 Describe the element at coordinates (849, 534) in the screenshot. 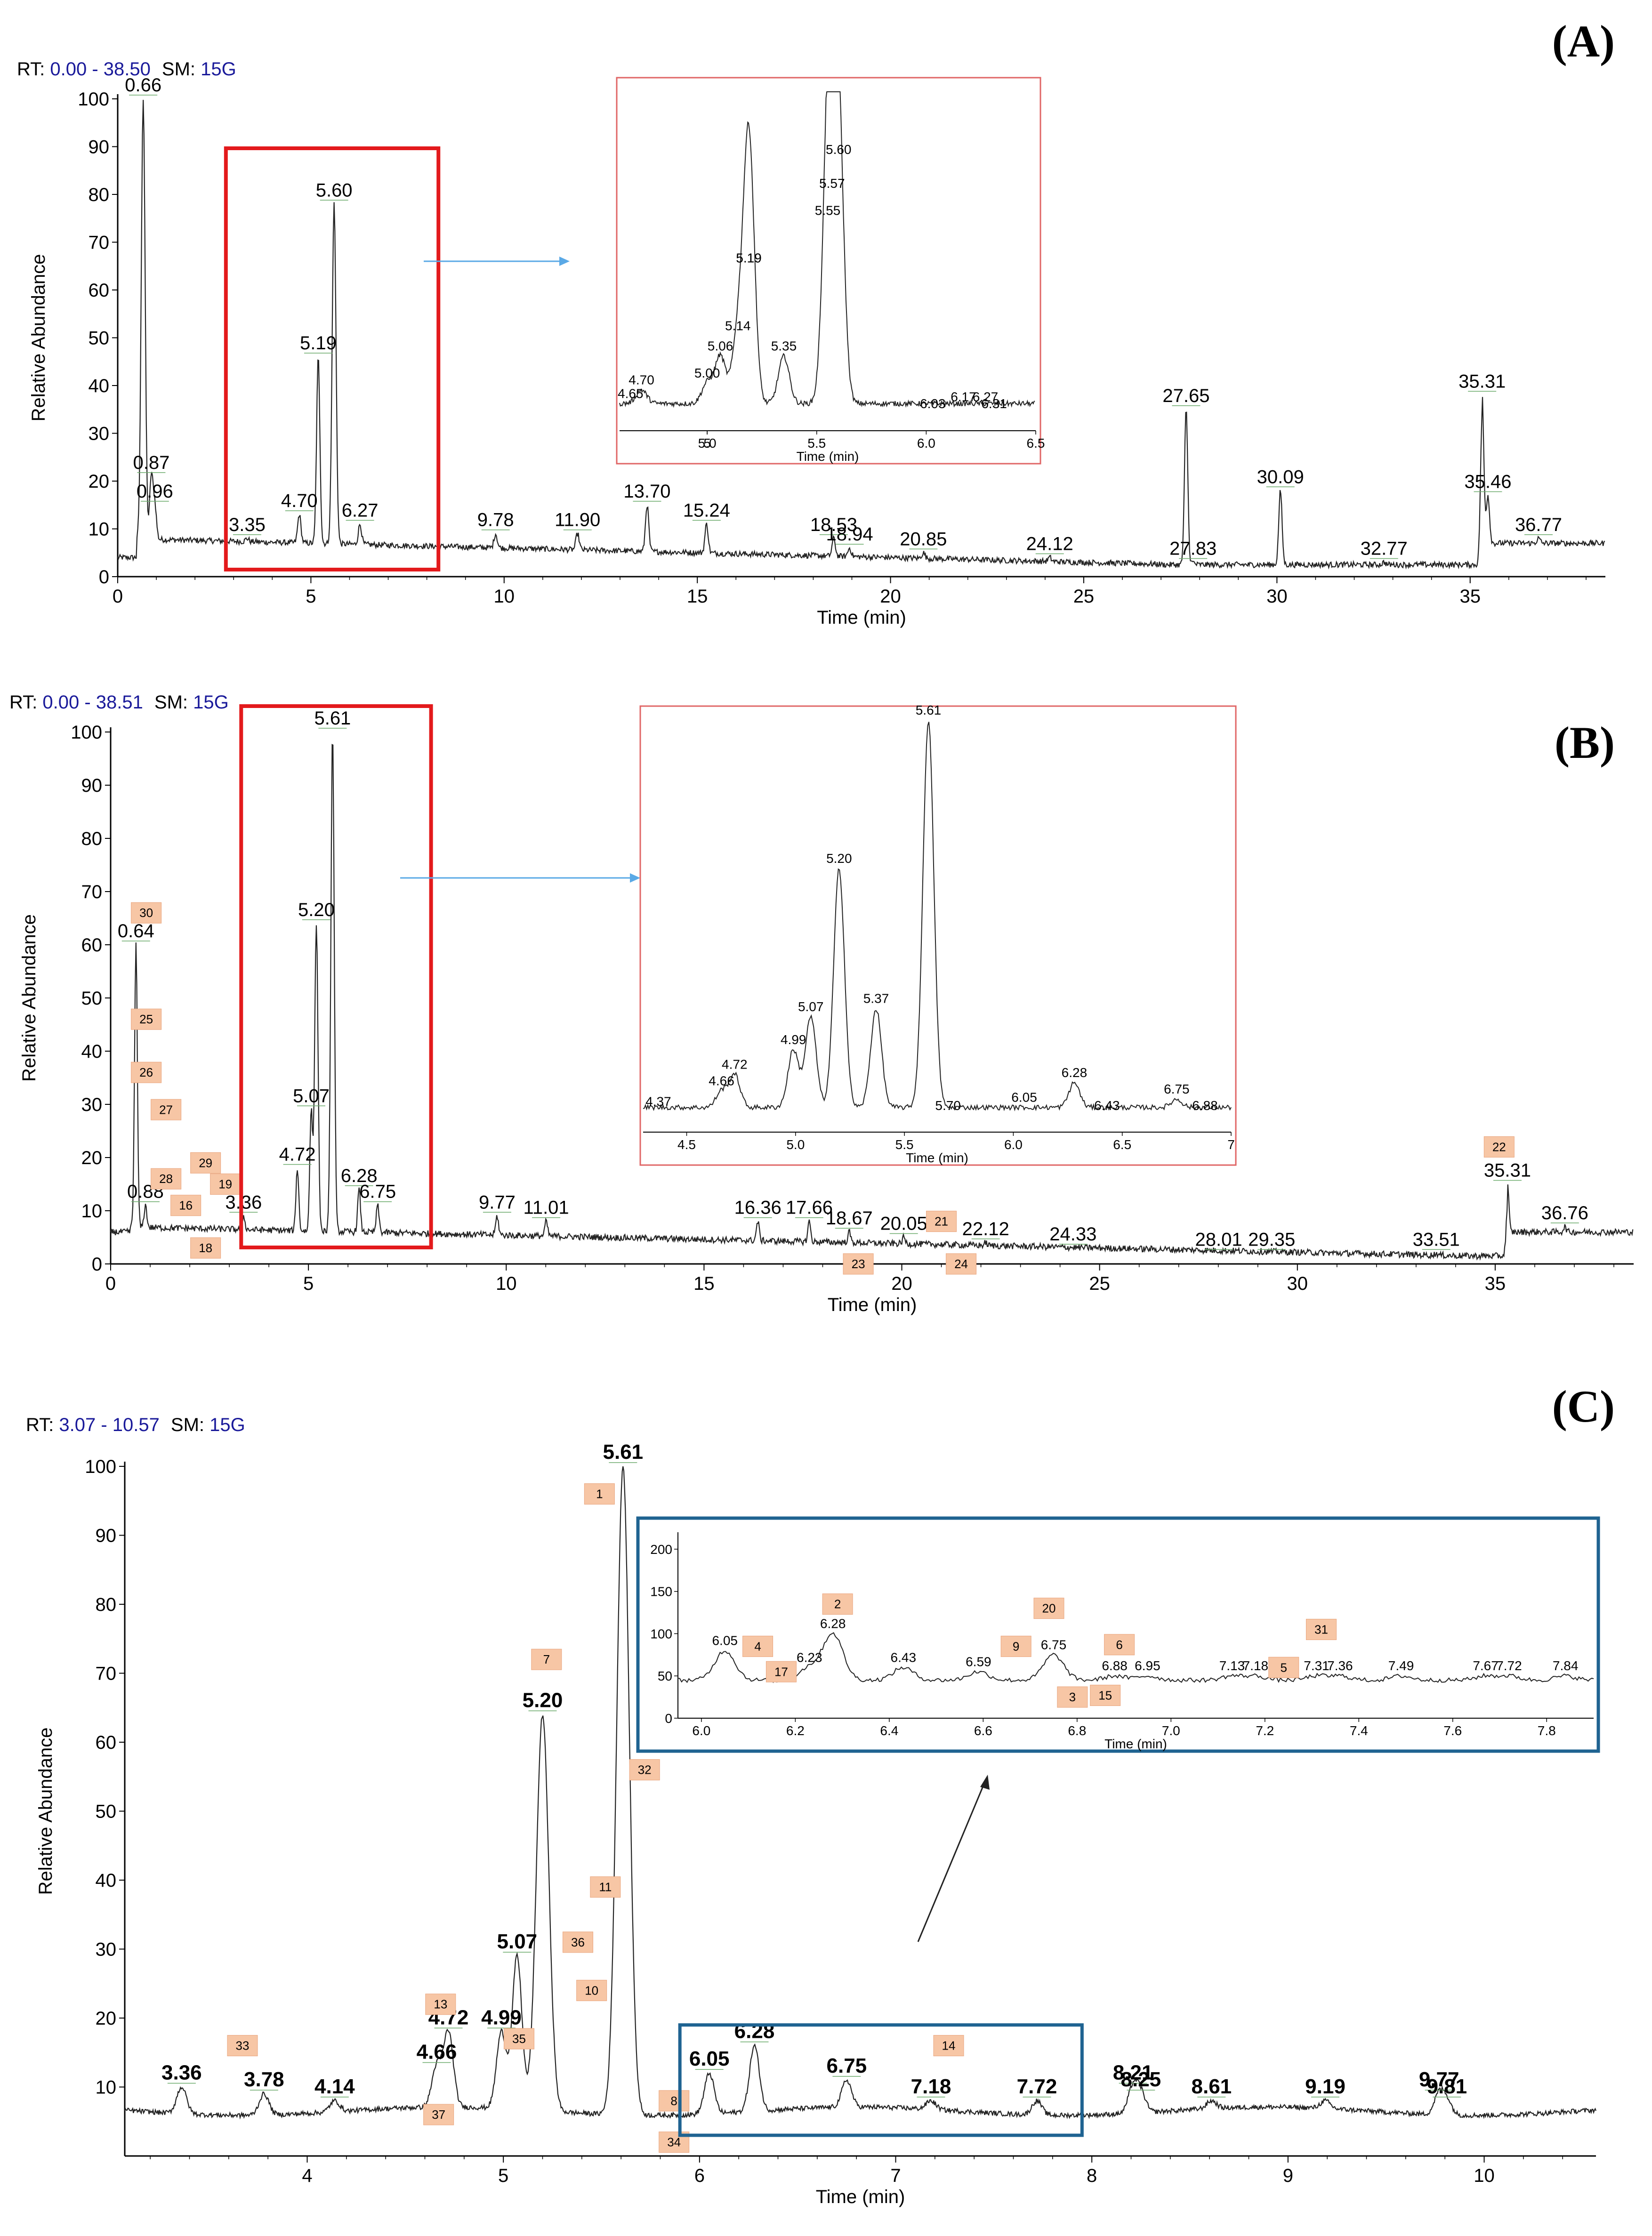

I see `peak-label: 18.94` at that location.